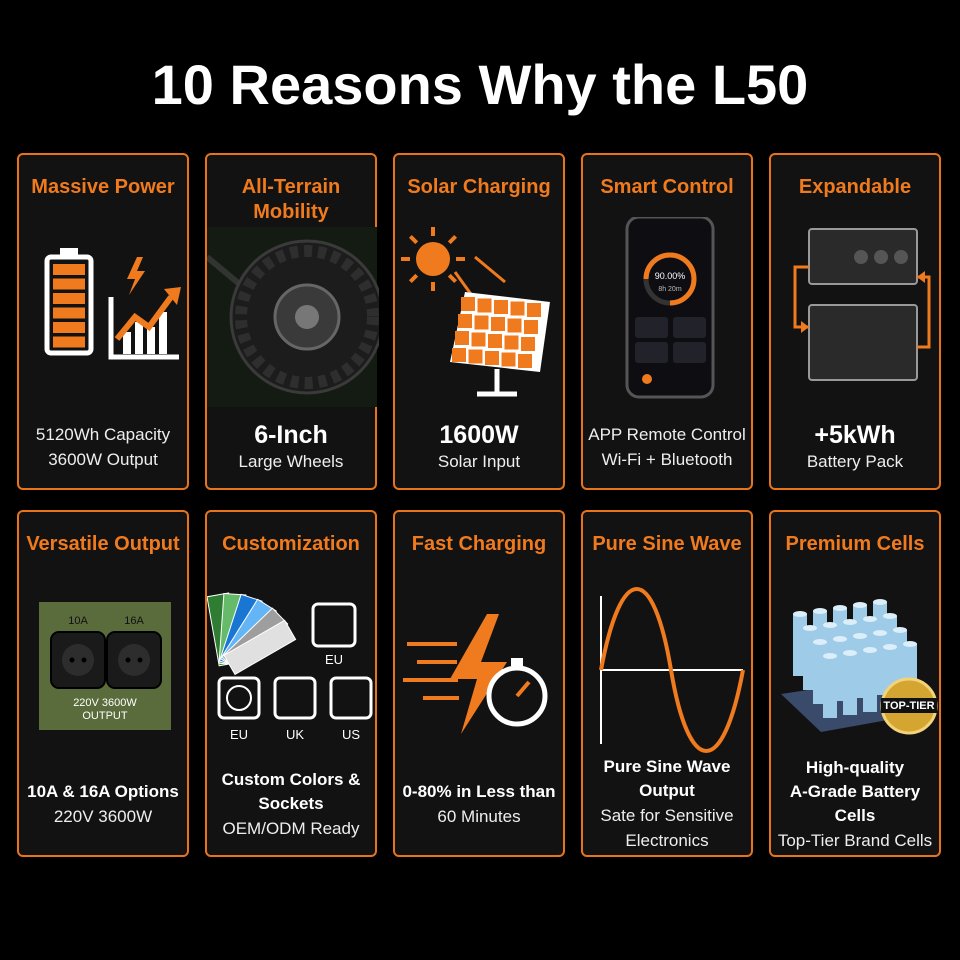  Describe the element at coordinates (479, 544) in the screenshot. I see `card-heading: Fast Charging` at that location.